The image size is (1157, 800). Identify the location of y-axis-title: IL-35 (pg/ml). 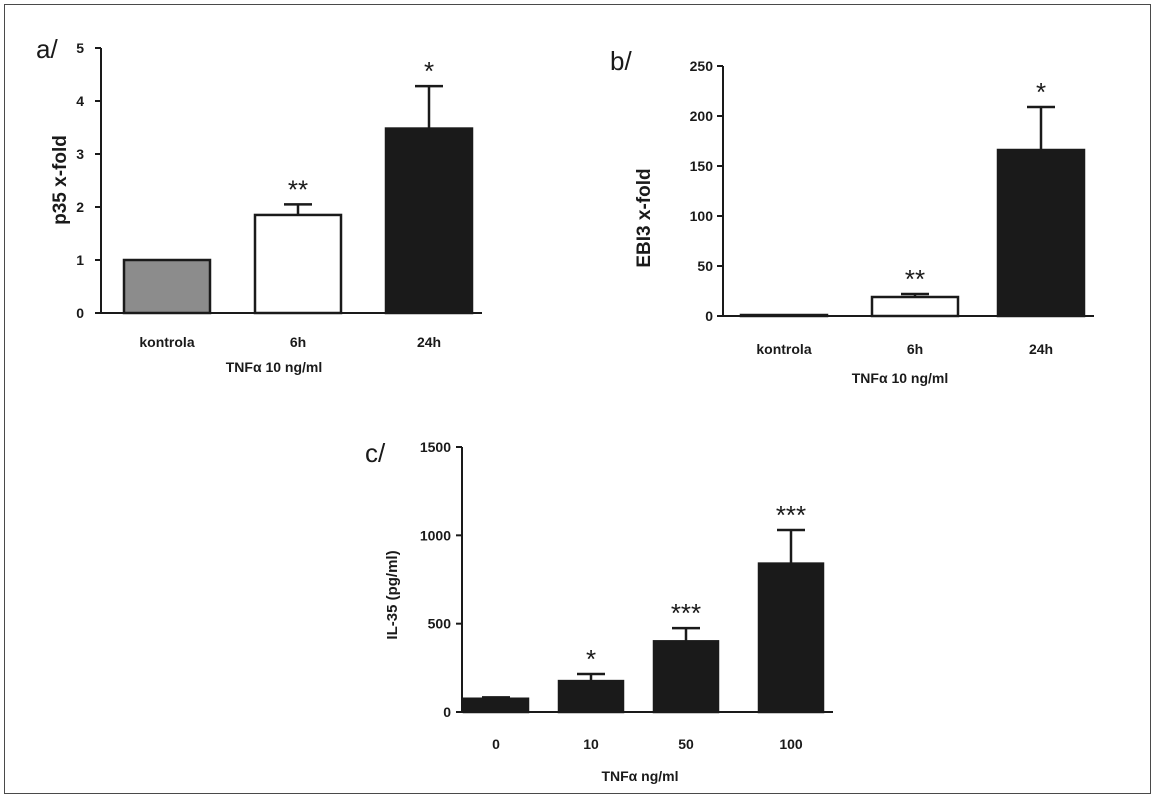
(392, 594).